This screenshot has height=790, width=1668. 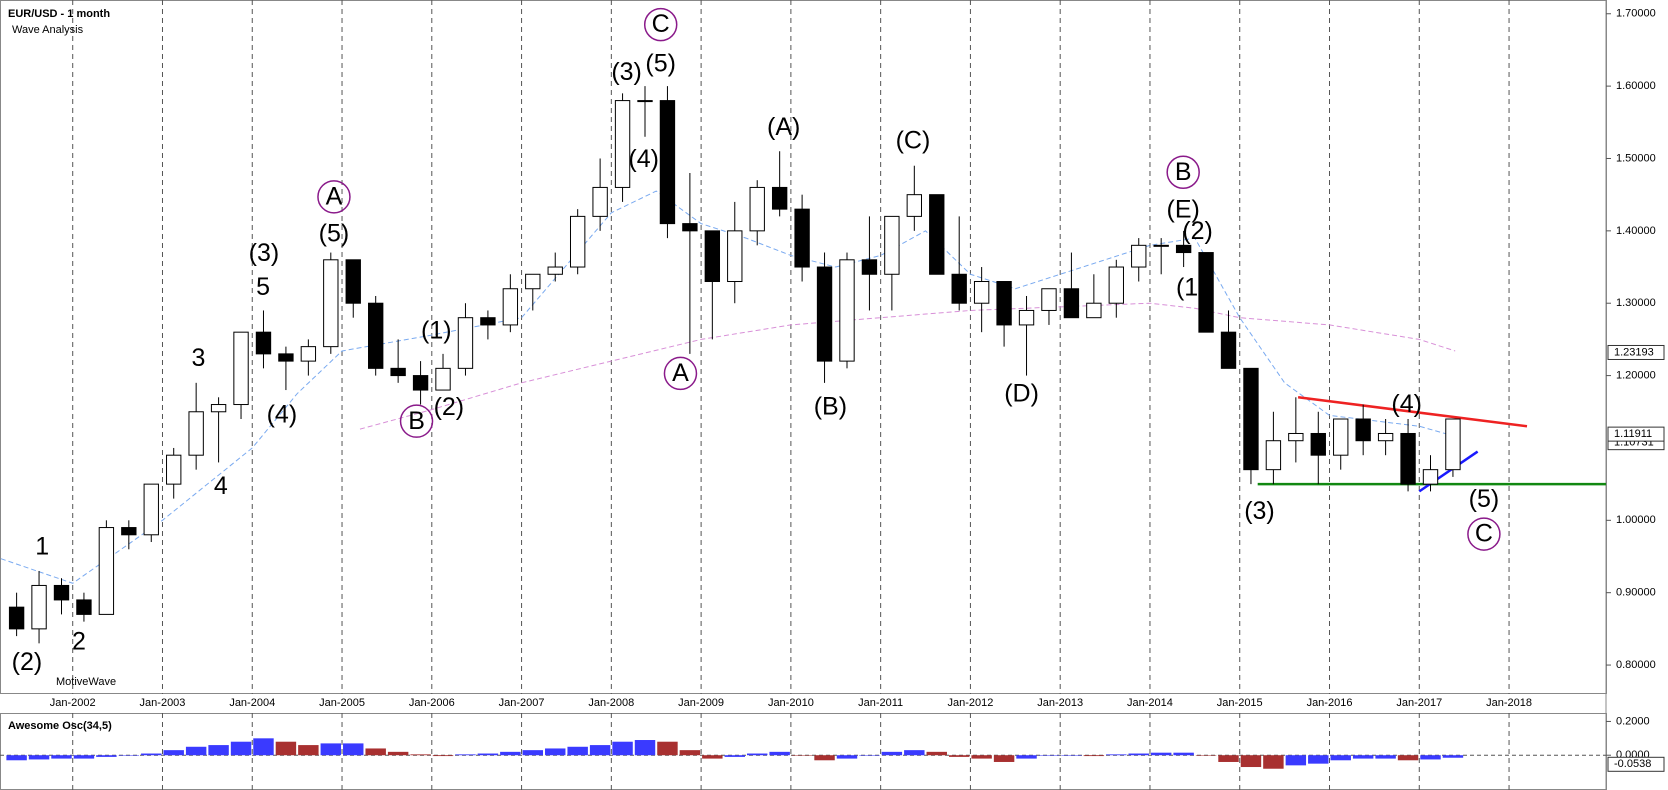 What do you see at coordinates (163, 703) in the screenshot?
I see `x-tick-label: Jan-2003` at bounding box center [163, 703].